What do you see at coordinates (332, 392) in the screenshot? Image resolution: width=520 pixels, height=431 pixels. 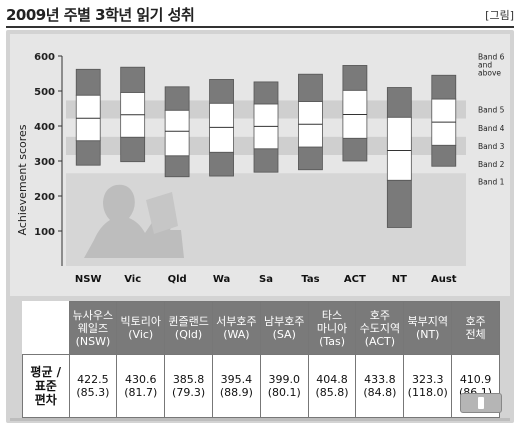 I see `sd-value: (85.8)` at bounding box center [332, 392].